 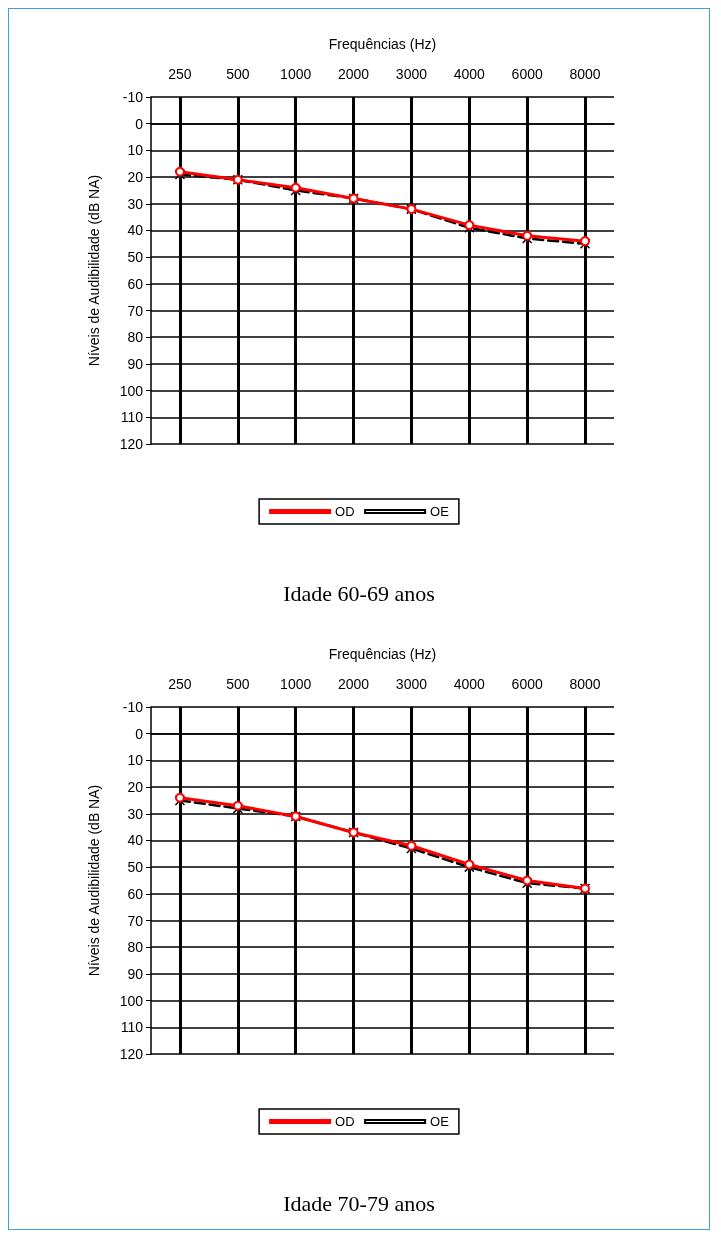 What do you see at coordinates (359, 593) in the screenshot?
I see `text: Idade 60-69 anos` at bounding box center [359, 593].